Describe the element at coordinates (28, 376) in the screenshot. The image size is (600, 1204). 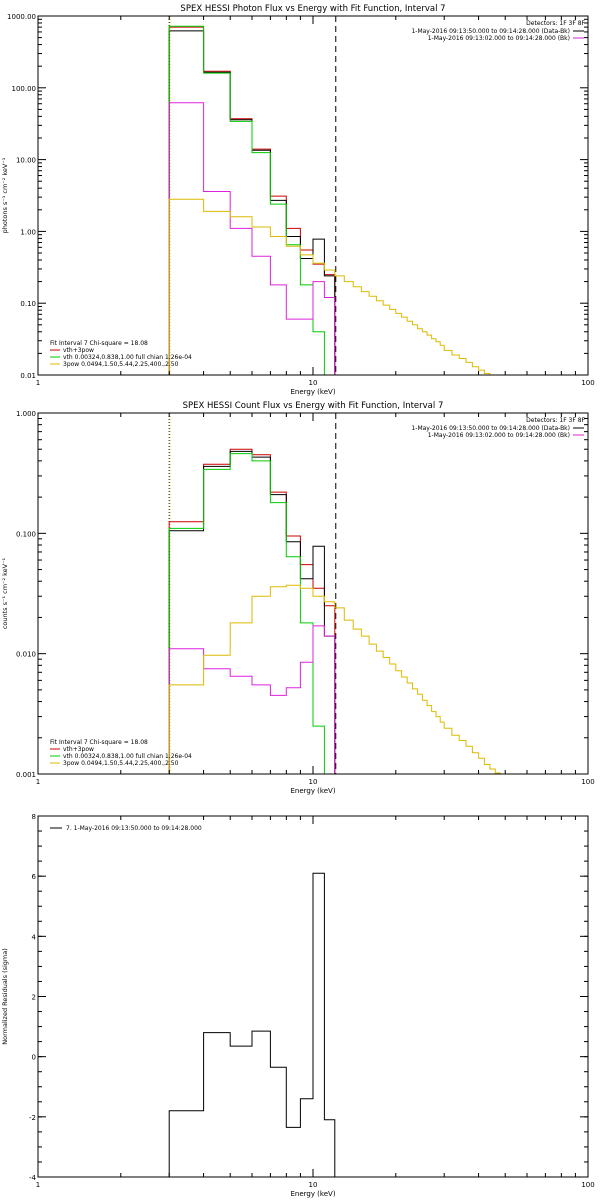
I see `y-tick-label: 0.01` at that location.